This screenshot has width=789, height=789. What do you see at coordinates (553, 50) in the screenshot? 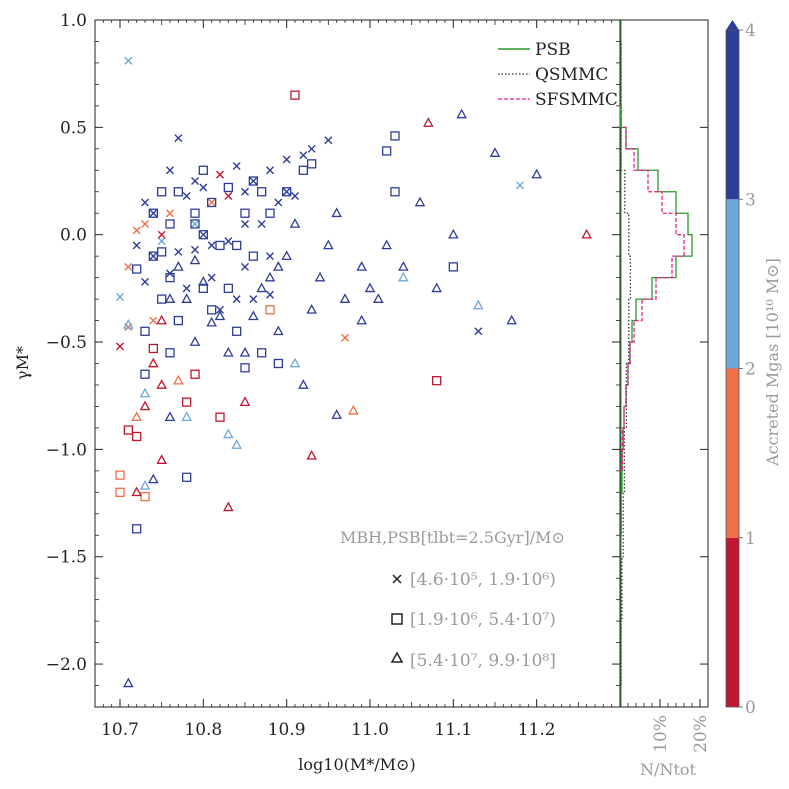
I see `legend-psb-label: PSB` at bounding box center [553, 50].